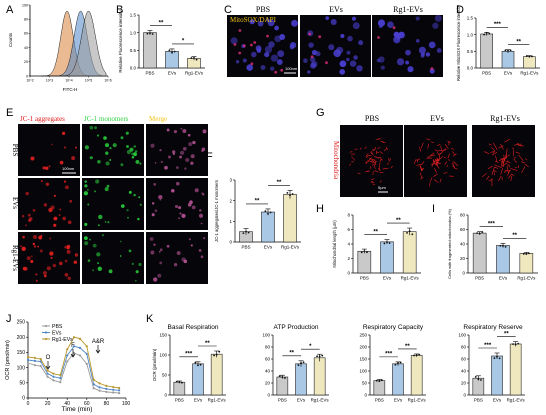  Describe the element at coordinates (268, 371) in the screenshot. I see `y-tick-label: 40` at that location.